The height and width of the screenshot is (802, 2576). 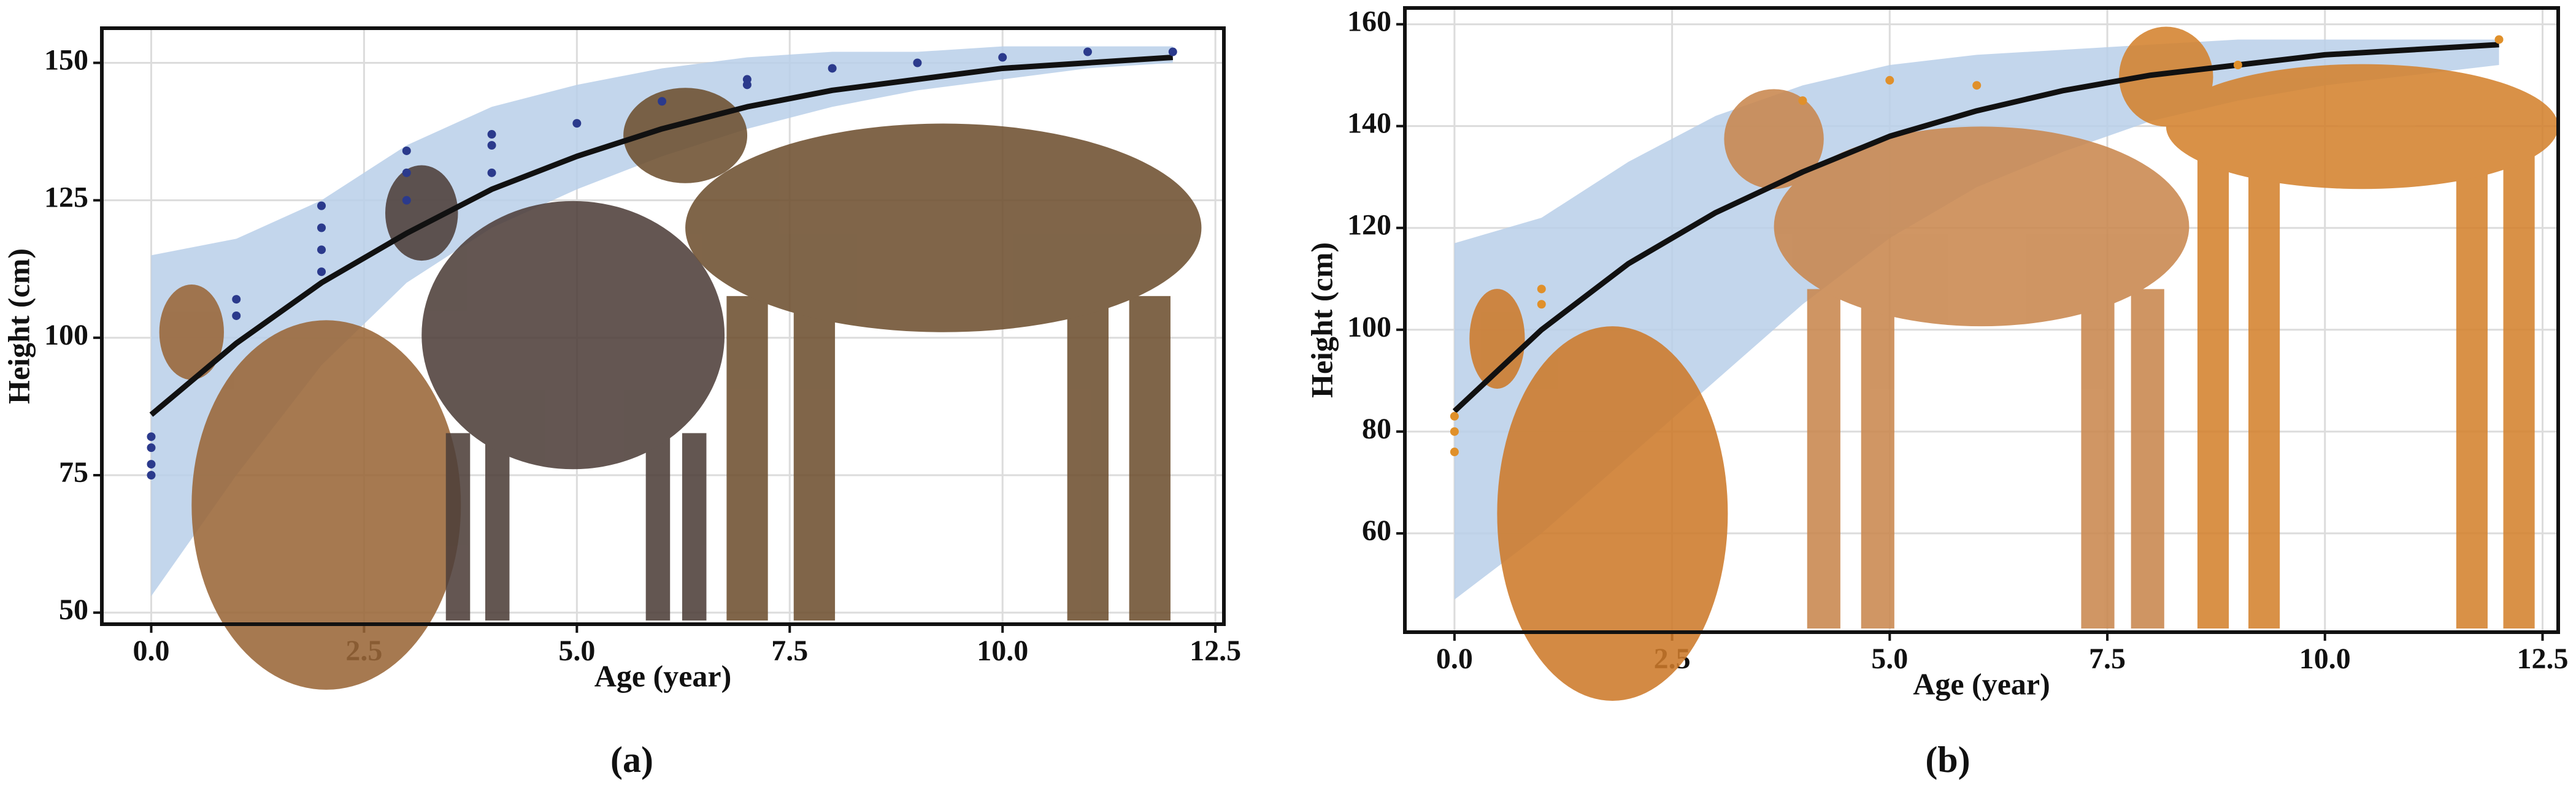 I want to click on panel-caption: (a), so click(x=632, y=759).